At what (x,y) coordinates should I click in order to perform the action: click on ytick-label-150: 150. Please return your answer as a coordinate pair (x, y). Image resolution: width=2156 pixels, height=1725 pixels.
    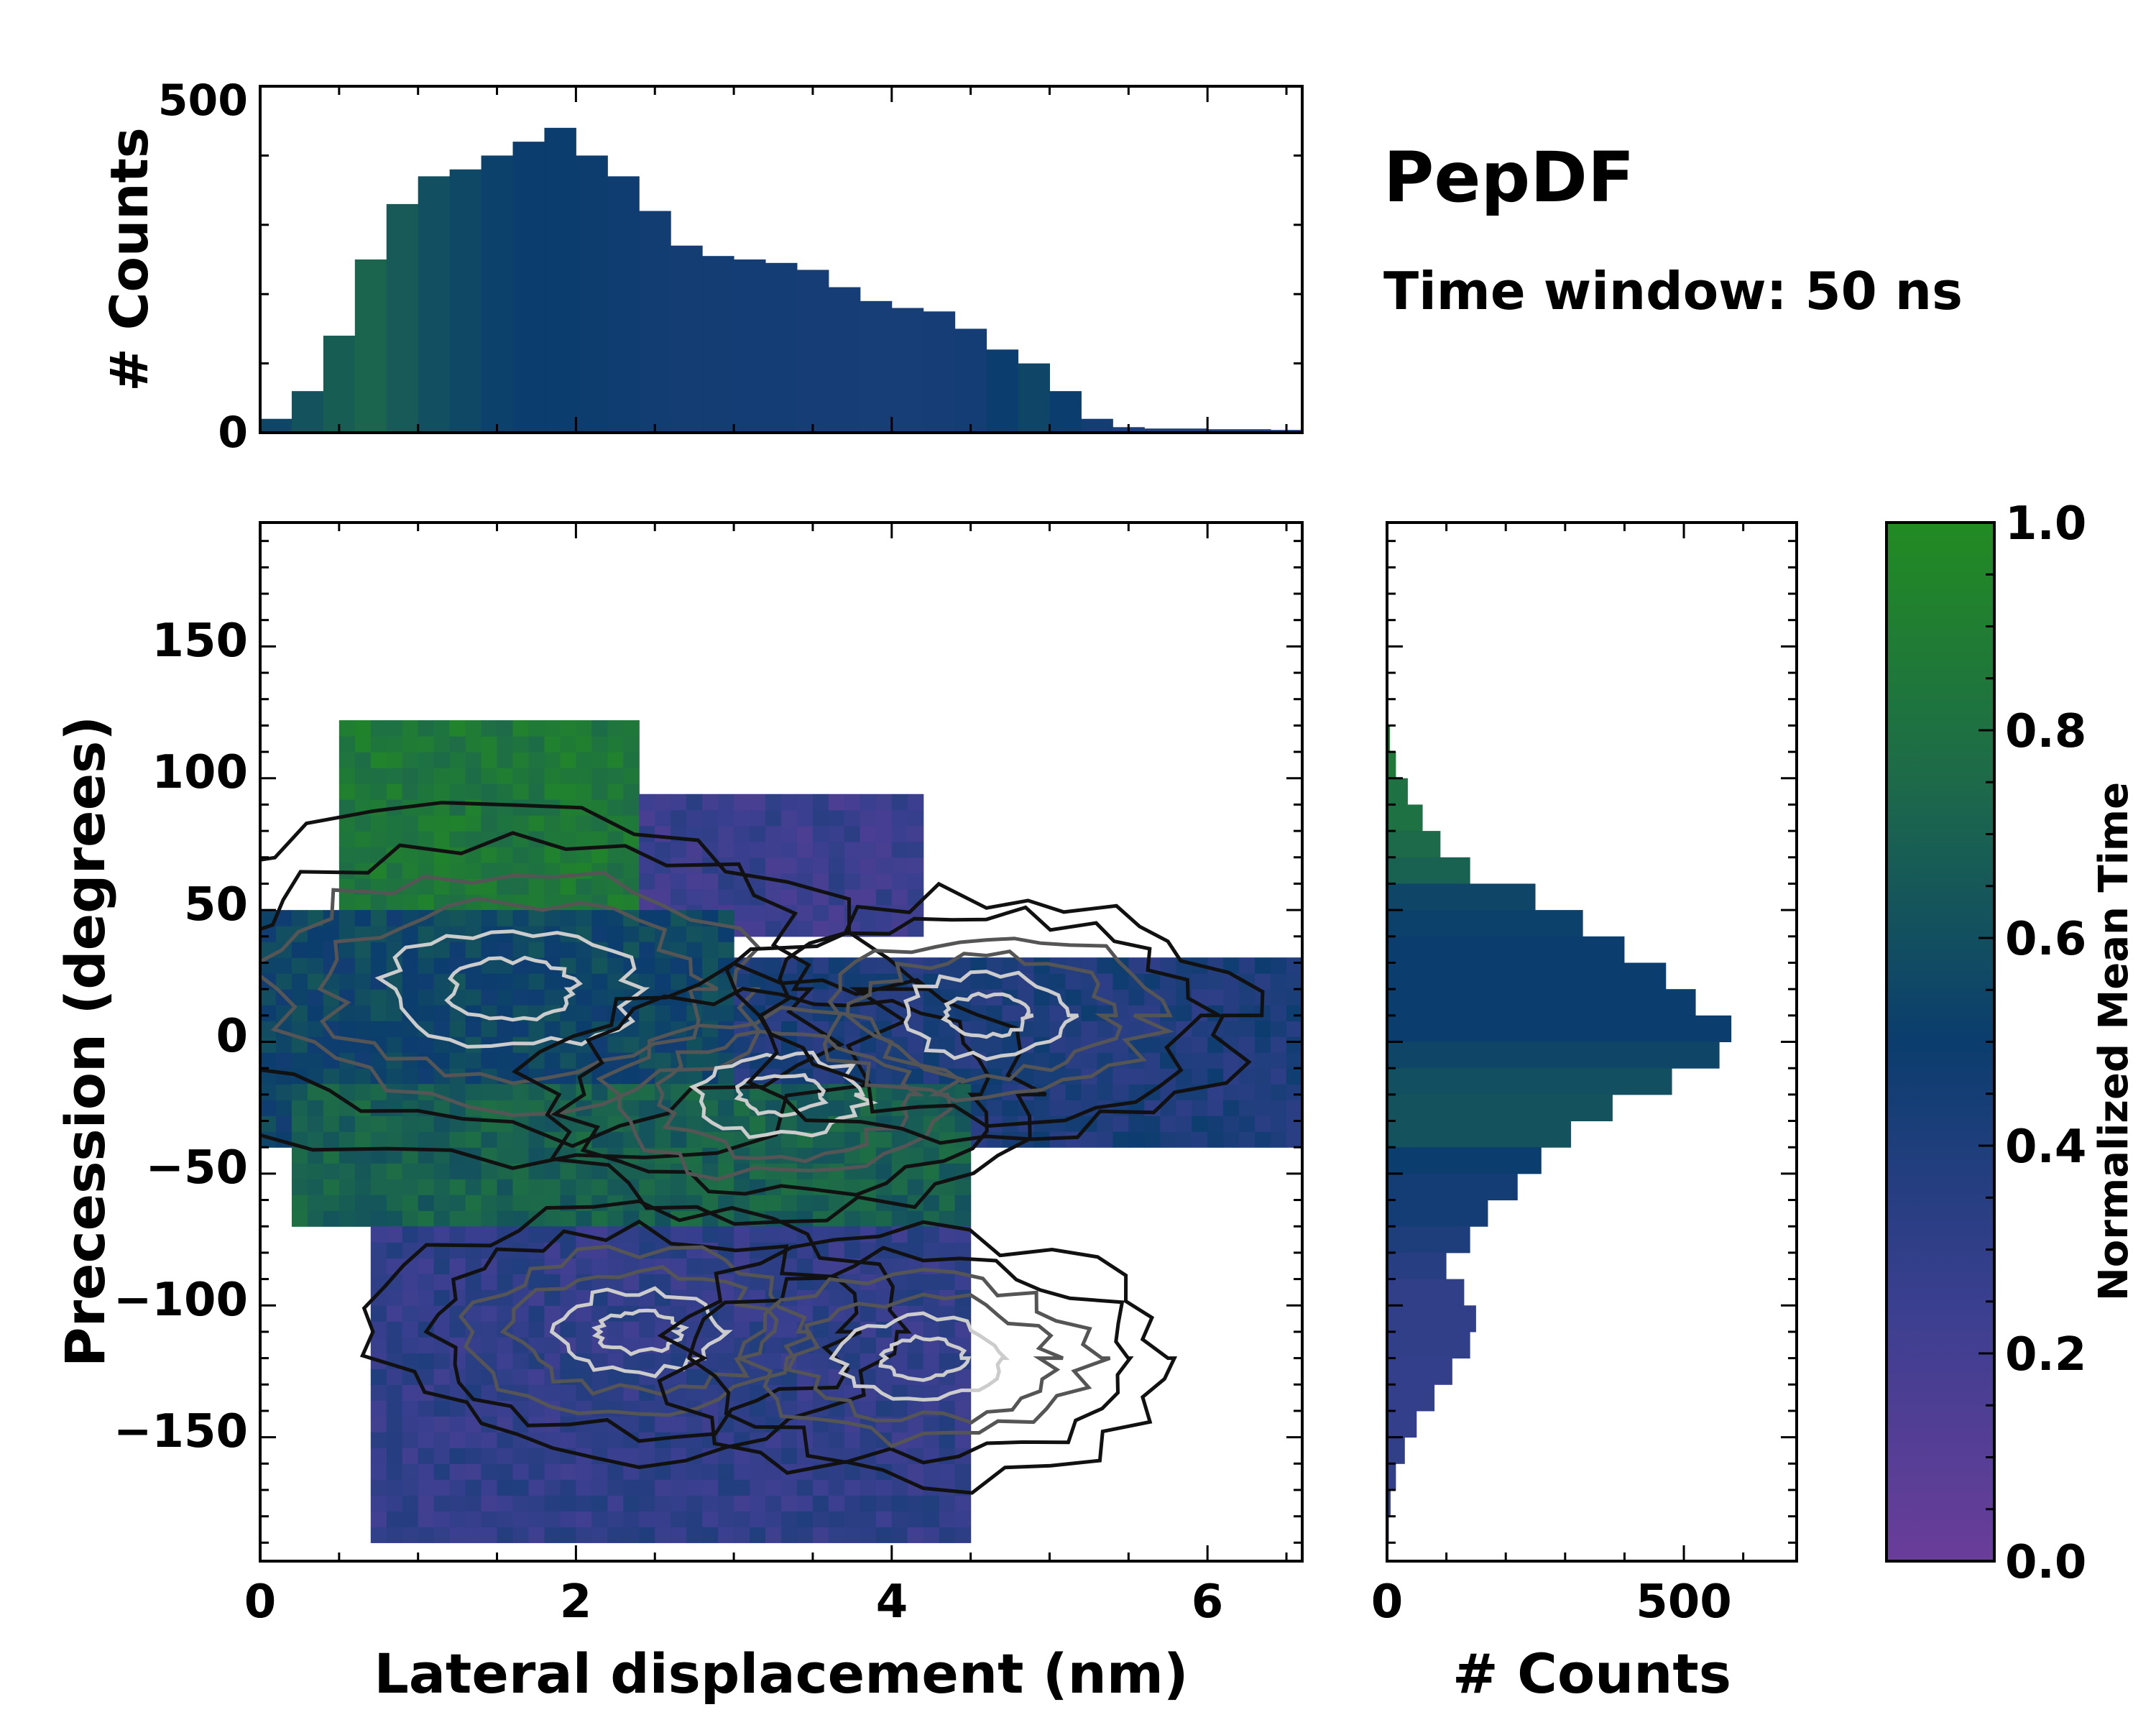
    Looking at the image, I should click on (200, 641).